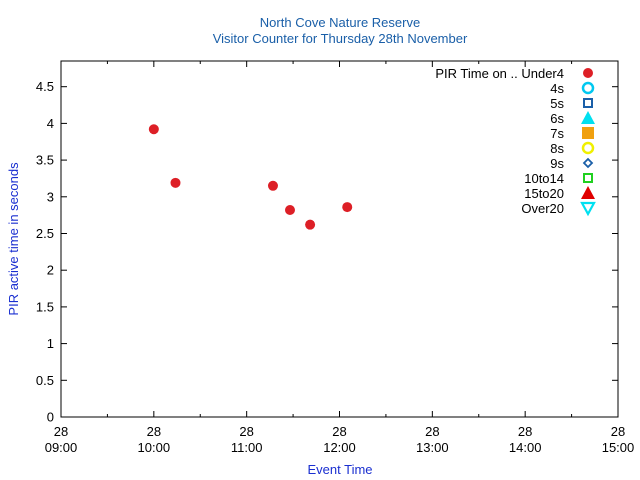 The image size is (640, 480). I want to click on legend-label: PIR Time on .. Under4, so click(499, 73).